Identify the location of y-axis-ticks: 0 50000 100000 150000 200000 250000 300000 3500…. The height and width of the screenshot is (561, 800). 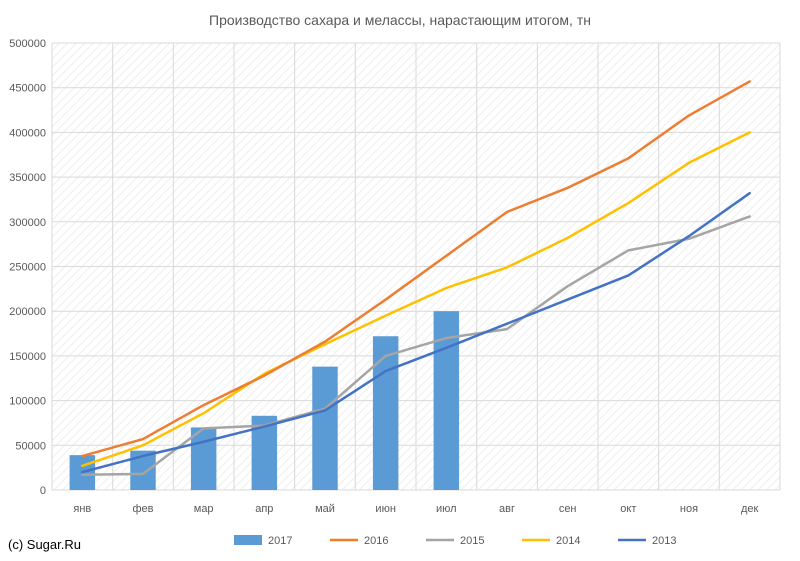
(27, 267).